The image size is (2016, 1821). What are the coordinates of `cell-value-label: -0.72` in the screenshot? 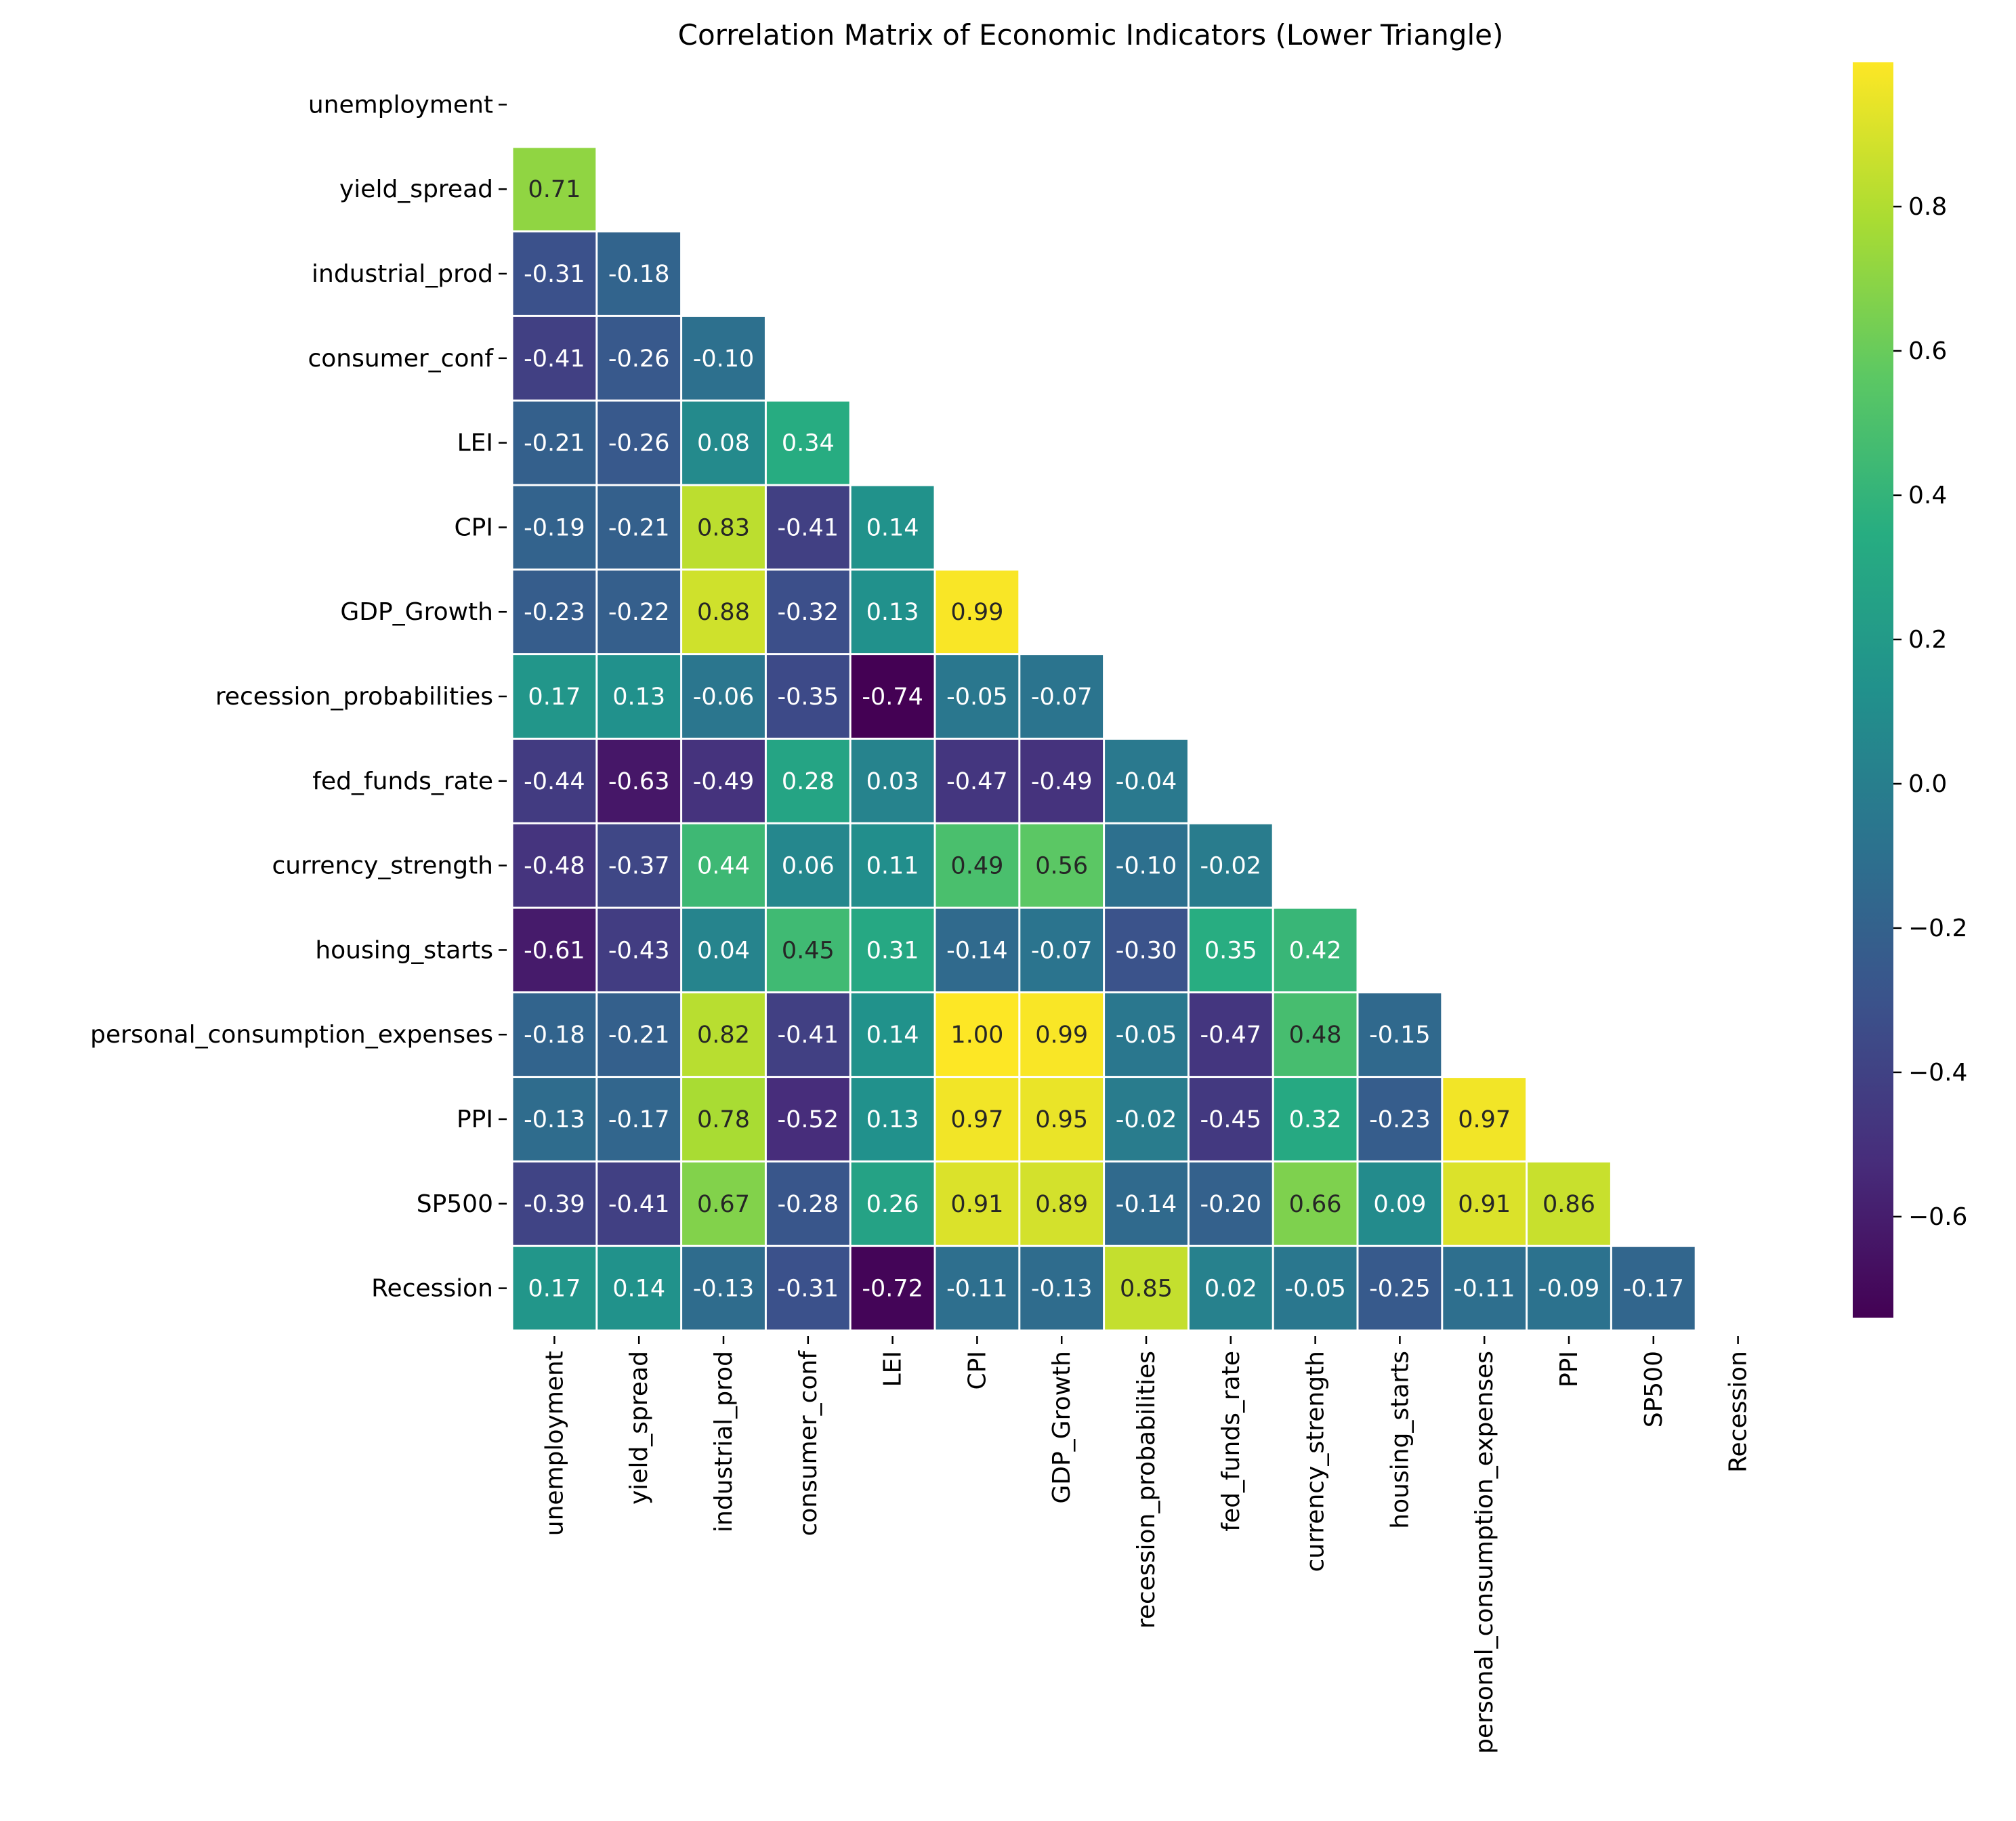 It's located at (892, 1289).